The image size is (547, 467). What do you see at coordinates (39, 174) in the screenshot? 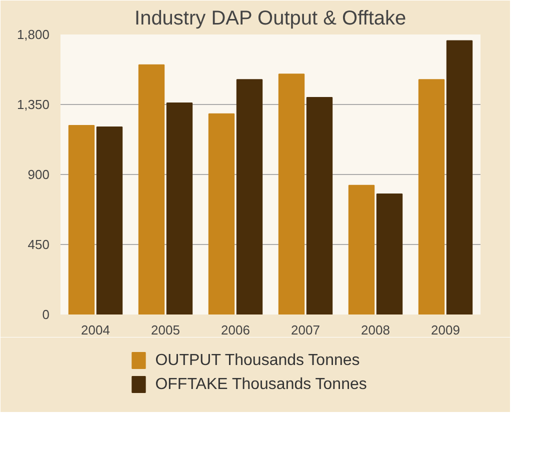
I see `y-tick-label: 900` at bounding box center [39, 174].